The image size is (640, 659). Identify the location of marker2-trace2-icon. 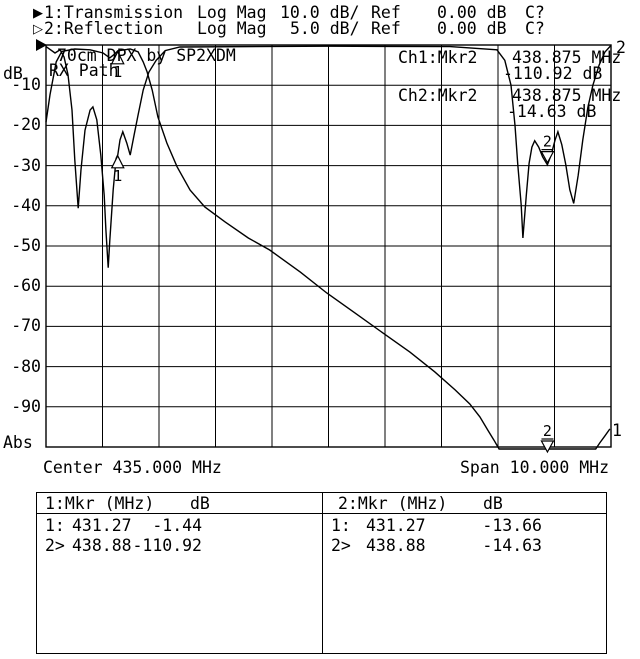
(547, 157).